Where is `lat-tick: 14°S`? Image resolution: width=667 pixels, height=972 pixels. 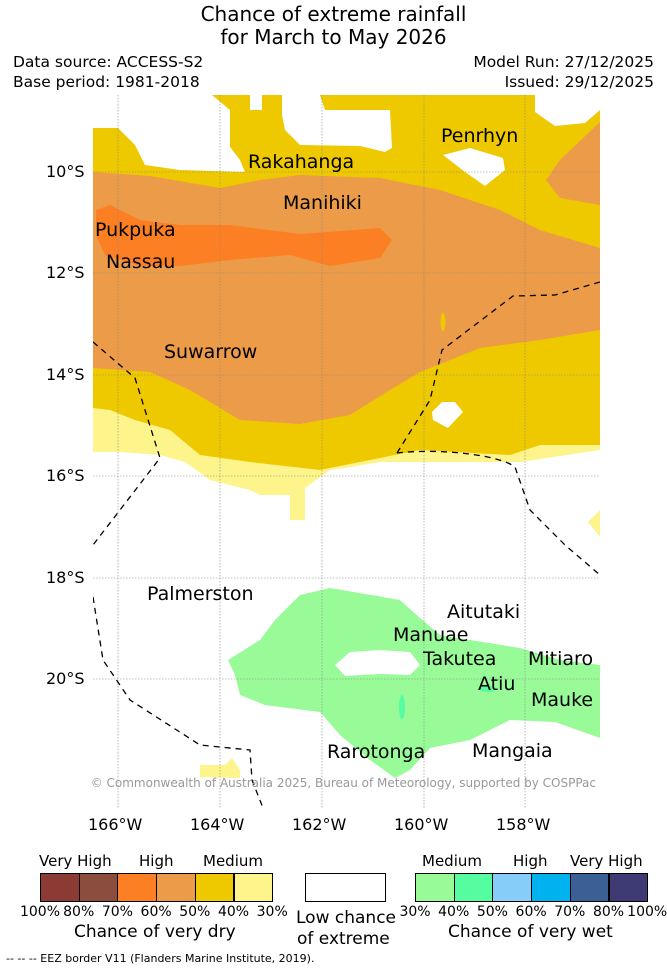
lat-tick: 14°S is located at coordinates (65, 374).